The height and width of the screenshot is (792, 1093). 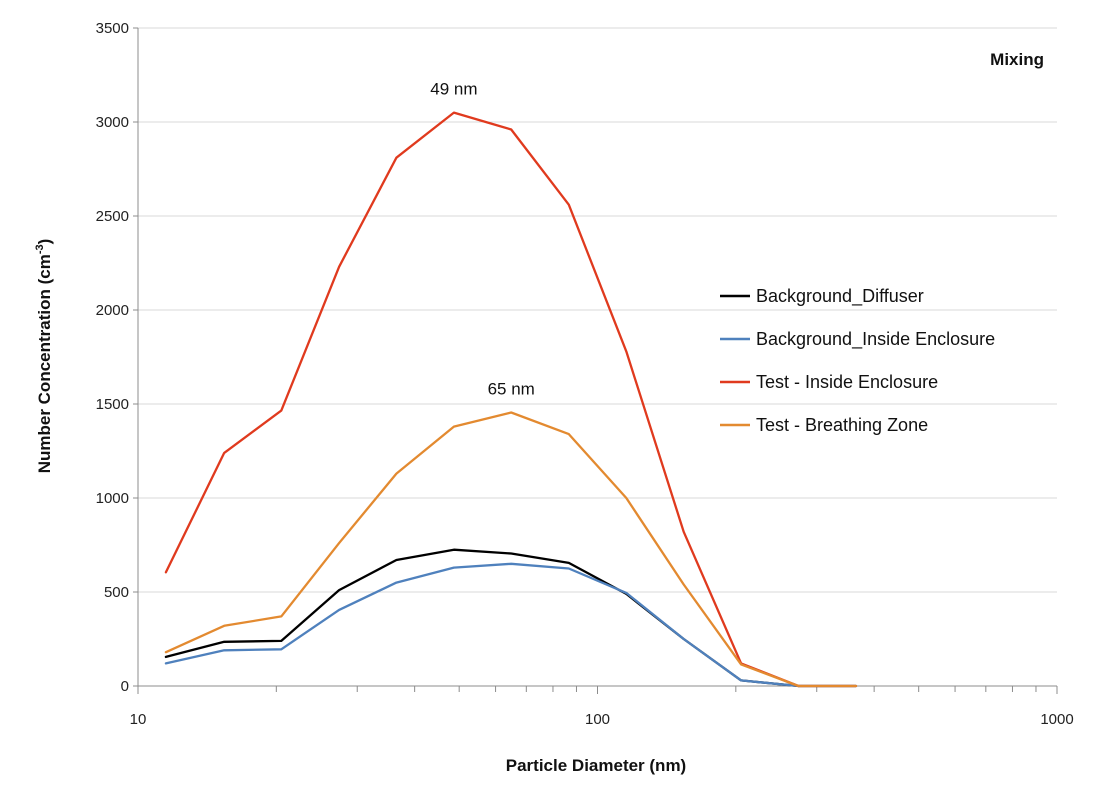 What do you see at coordinates (847, 382) in the screenshot?
I see `legend-label: Test - Inside Enclosure` at bounding box center [847, 382].